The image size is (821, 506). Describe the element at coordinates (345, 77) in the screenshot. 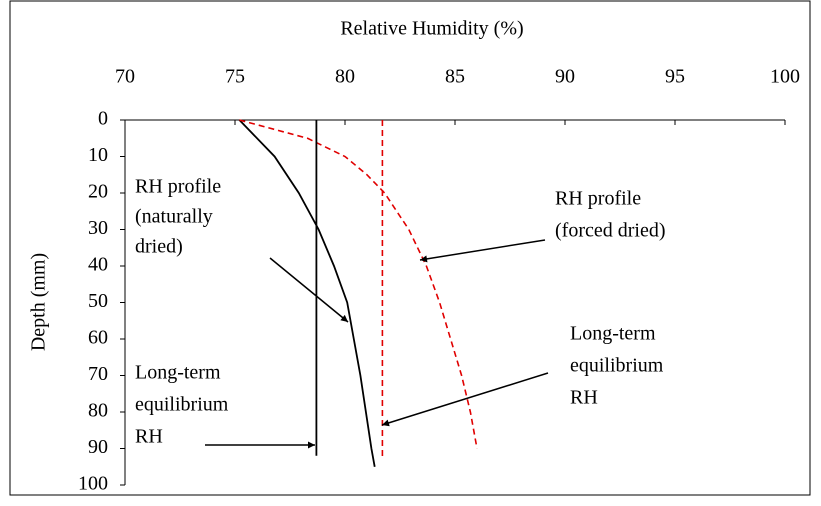

I see `x-tick-label: 80` at that location.